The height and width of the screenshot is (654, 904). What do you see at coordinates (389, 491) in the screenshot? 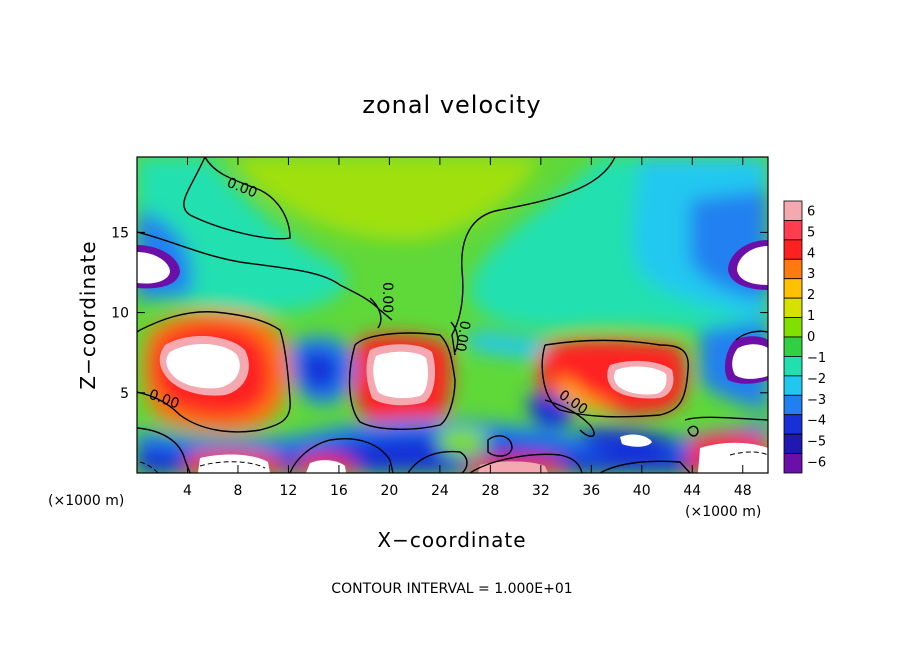
I see `x-tick-label: 20` at bounding box center [389, 491].